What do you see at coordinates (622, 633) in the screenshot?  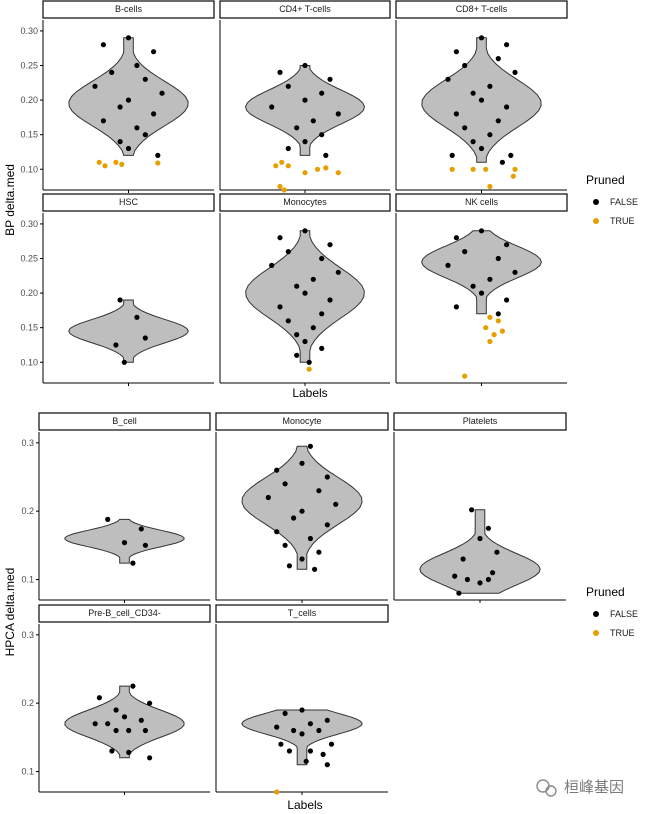 I see `bottom-legend-true-label: TRUE` at bounding box center [622, 633].